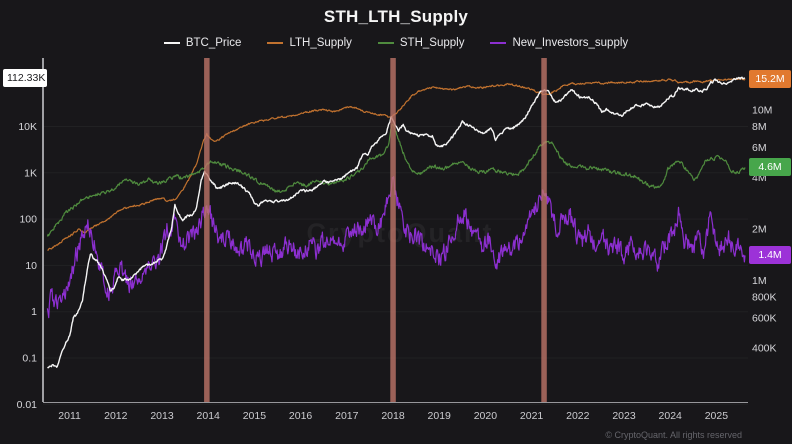 Image resolution: width=792 pixels, height=444 pixels. I want to click on legend-item-lth-supply: LTH_Supply, so click(309, 43).